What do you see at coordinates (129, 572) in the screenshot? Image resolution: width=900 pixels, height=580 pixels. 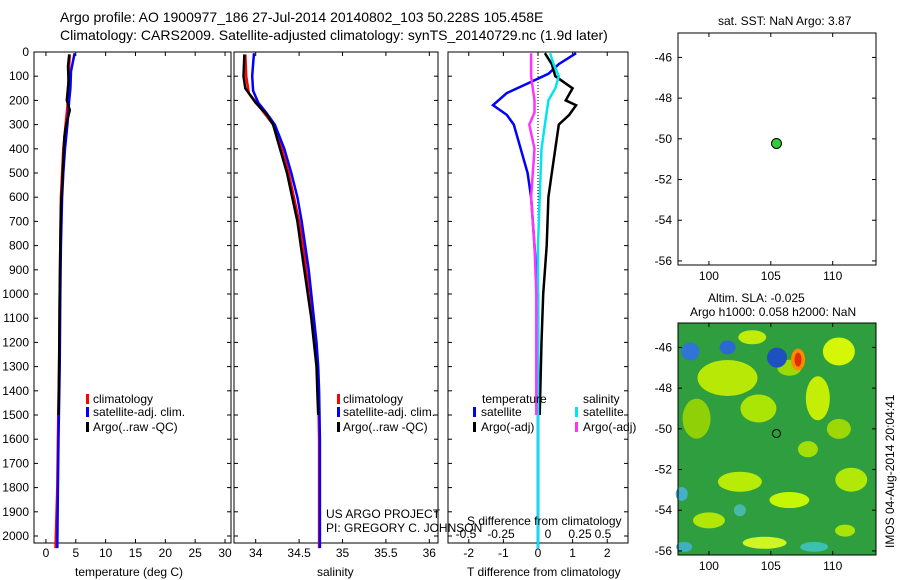 I see `temperature-xlabel: temperature (deg C)` at bounding box center [129, 572].